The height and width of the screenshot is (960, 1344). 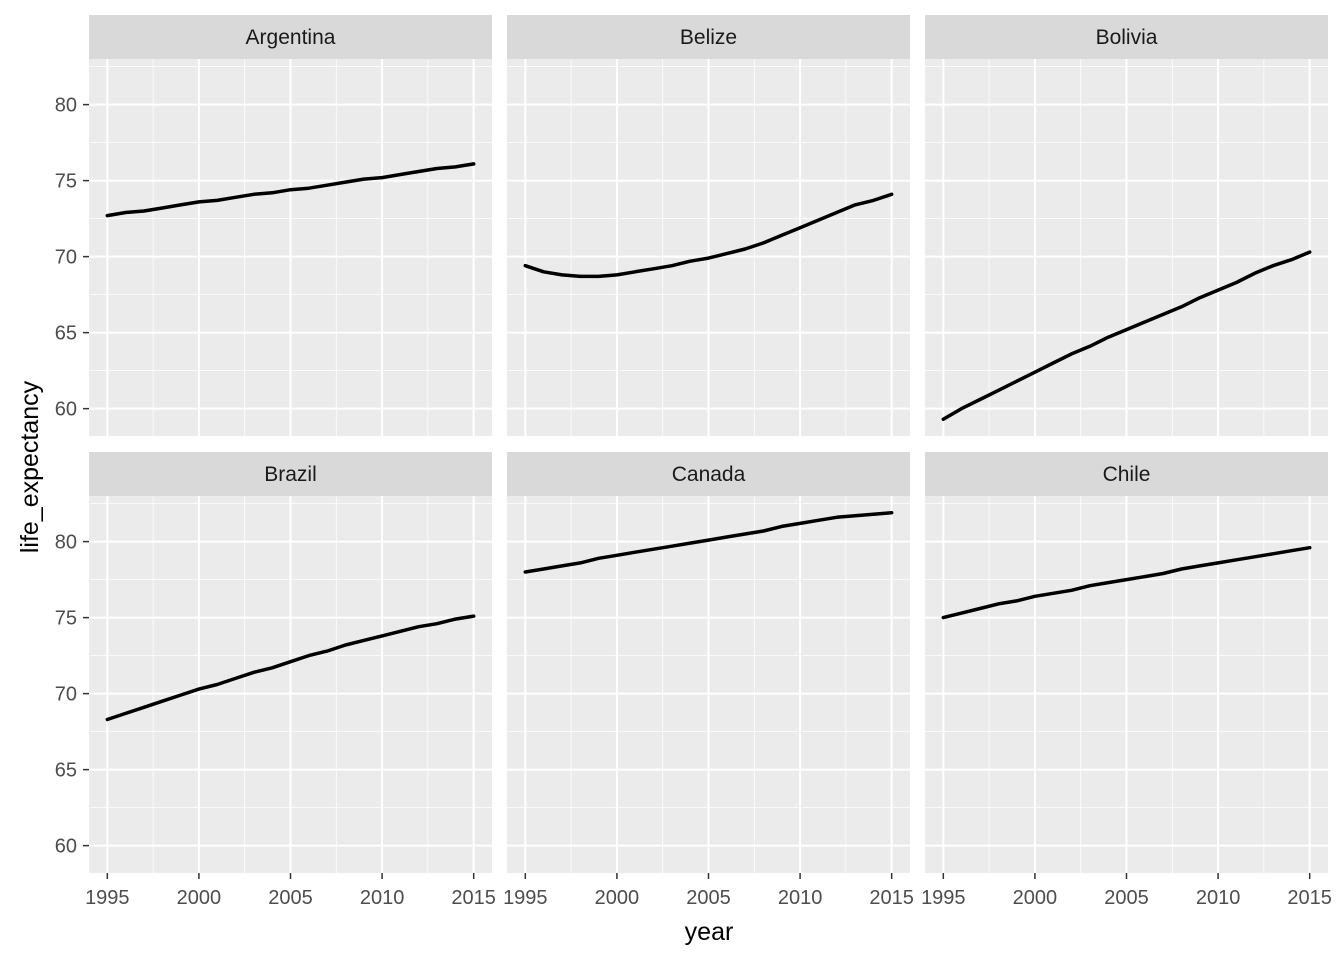 What do you see at coordinates (30, 466) in the screenshot?
I see `y-axis-title: life_expectancy` at bounding box center [30, 466].